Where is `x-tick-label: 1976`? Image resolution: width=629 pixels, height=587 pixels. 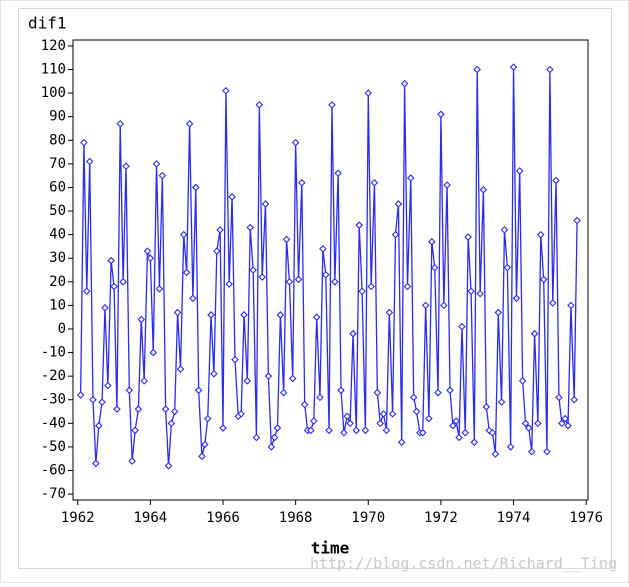
x-tick-label: 1976 is located at coordinates (586, 518).